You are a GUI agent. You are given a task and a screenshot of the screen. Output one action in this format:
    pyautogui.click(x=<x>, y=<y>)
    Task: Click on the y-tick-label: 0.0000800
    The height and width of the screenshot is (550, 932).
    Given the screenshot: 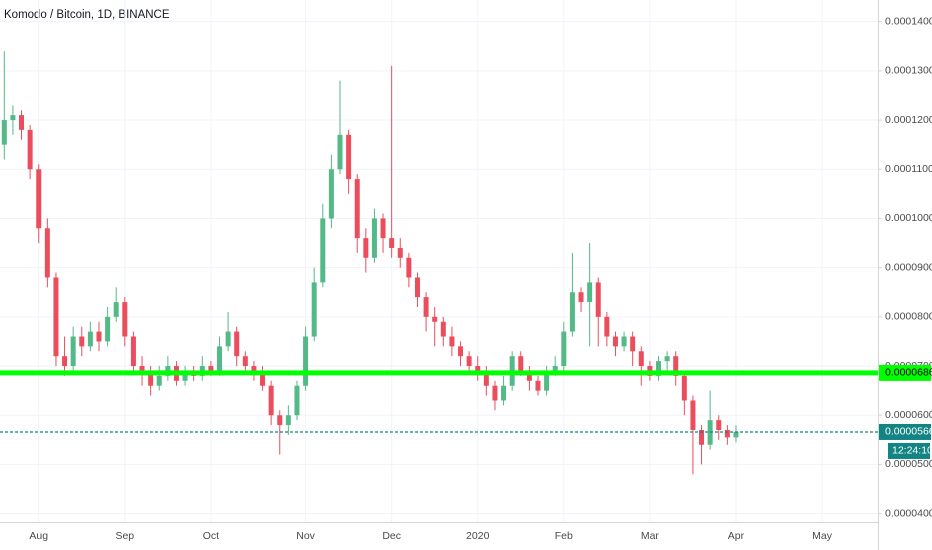 What is the action you would take?
    pyautogui.click(x=908, y=317)
    